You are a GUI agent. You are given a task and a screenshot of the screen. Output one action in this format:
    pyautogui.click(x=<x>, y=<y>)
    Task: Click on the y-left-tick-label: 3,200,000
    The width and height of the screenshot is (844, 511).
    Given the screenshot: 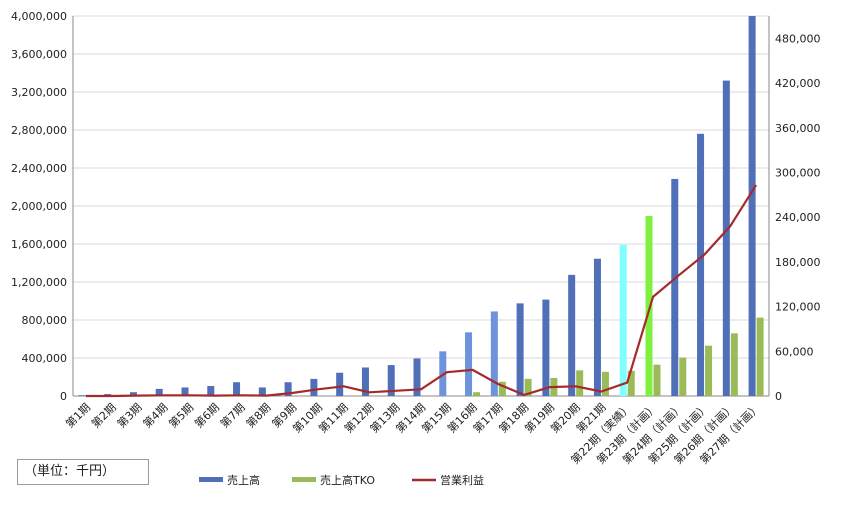 What is the action you would take?
    pyautogui.click(x=39, y=92)
    